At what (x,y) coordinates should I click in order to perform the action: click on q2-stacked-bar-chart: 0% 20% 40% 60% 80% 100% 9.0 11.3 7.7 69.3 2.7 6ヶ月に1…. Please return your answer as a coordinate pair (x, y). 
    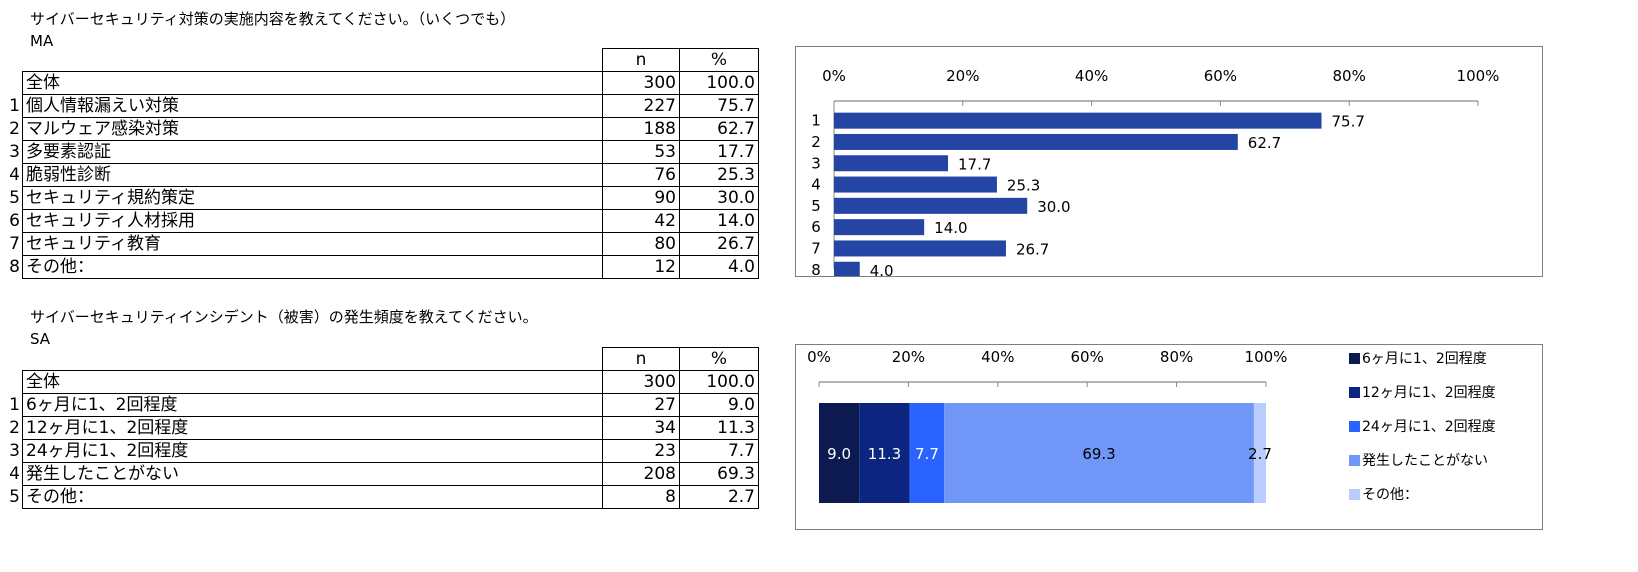
    Looking at the image, I should click on (1151, 425).